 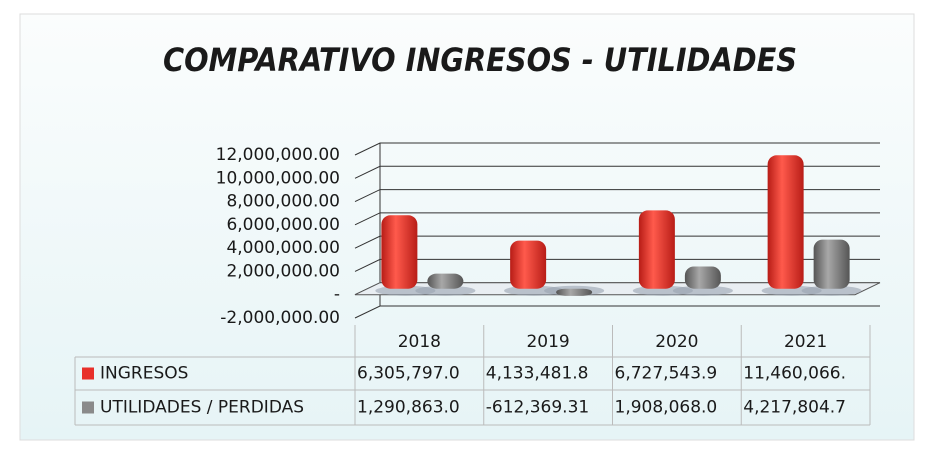 What do you see at coordinates (547, 342) in the screenshot?
I see `x-tick-label: 2019` at bounding box center [547, 342].